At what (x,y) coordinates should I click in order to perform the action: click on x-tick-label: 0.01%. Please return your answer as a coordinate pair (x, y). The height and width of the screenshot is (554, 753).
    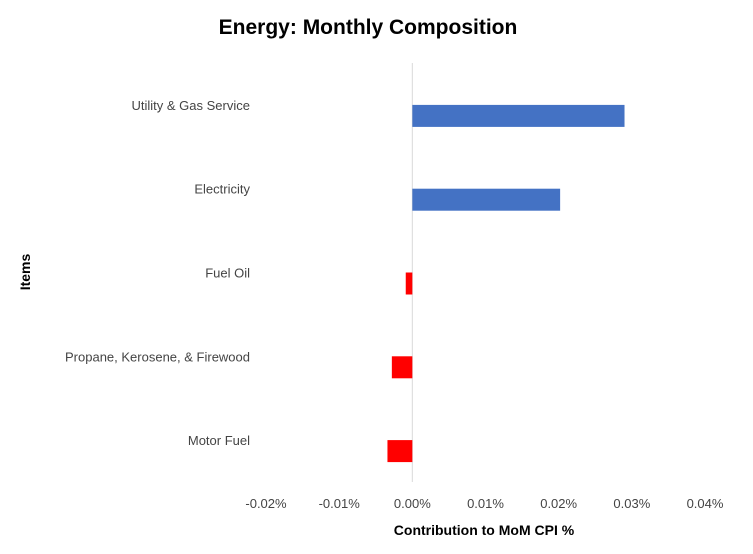
    Looking at the image, I should click on (485, 503).